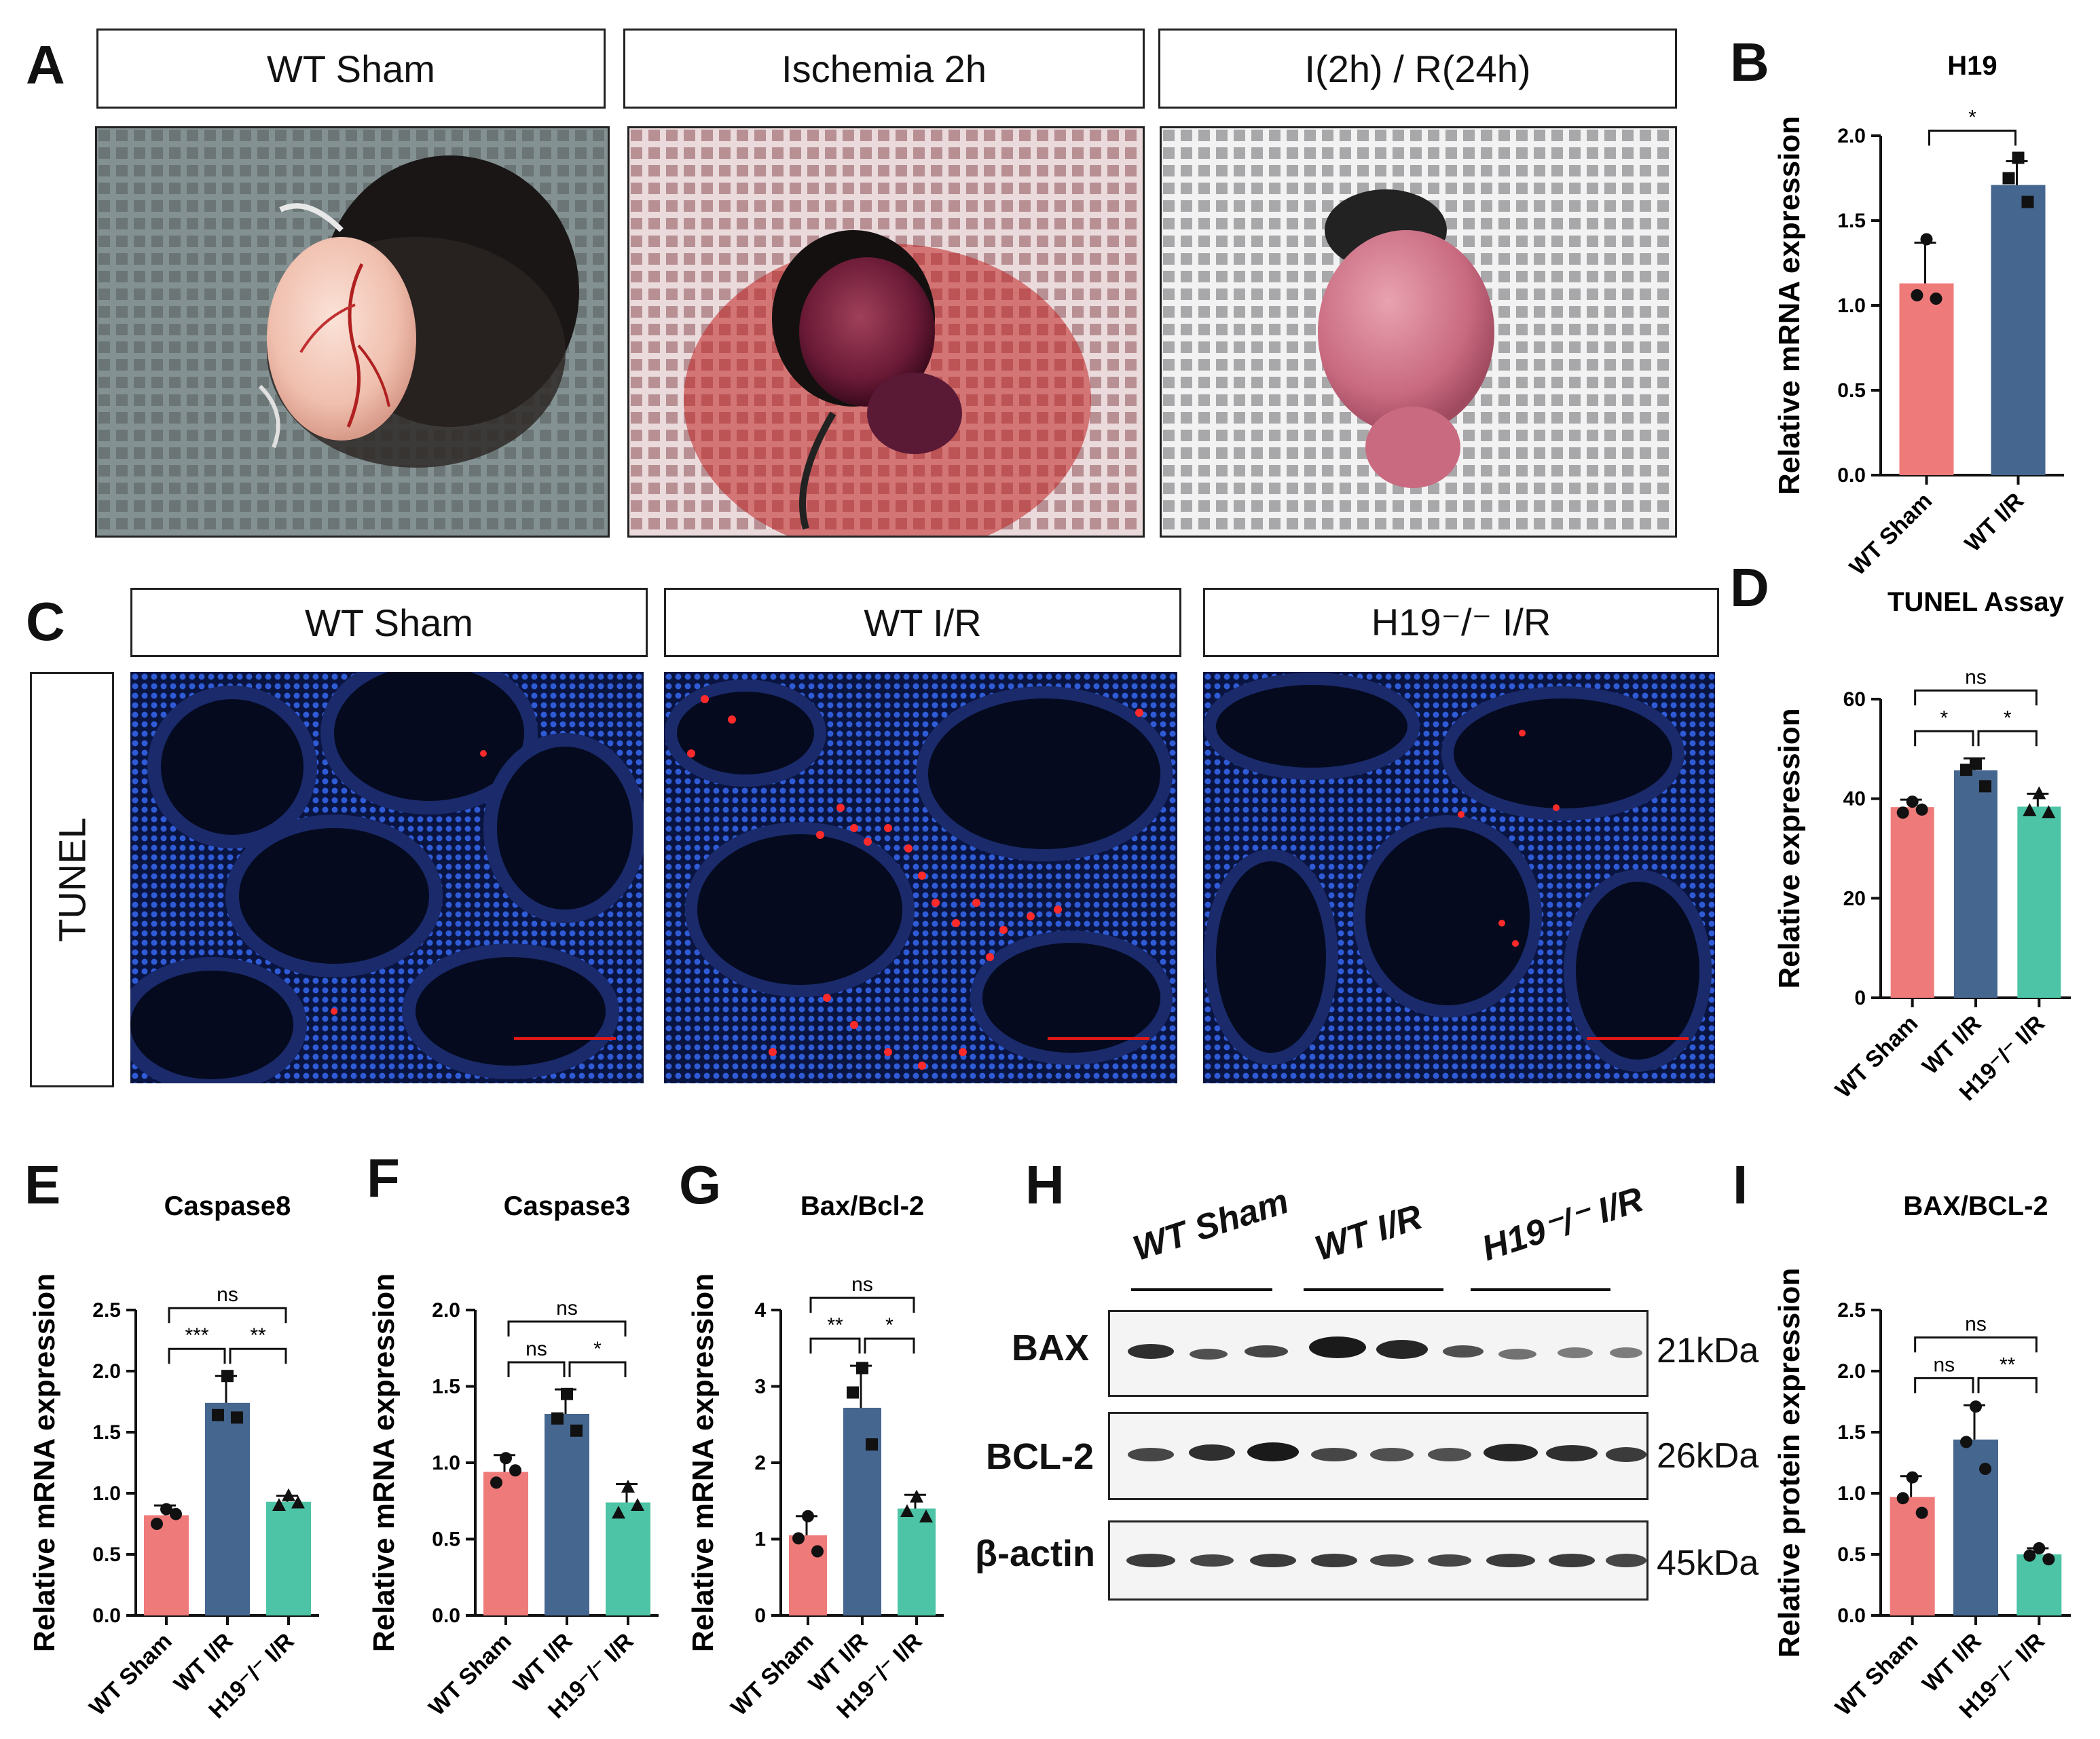 This screenshot has width=2100, height=1739. What do you see at coordinates (1851, 390) in the screenshot?
I see `y-tick-label-b: 0.5` at bounding box center [1851, 390].